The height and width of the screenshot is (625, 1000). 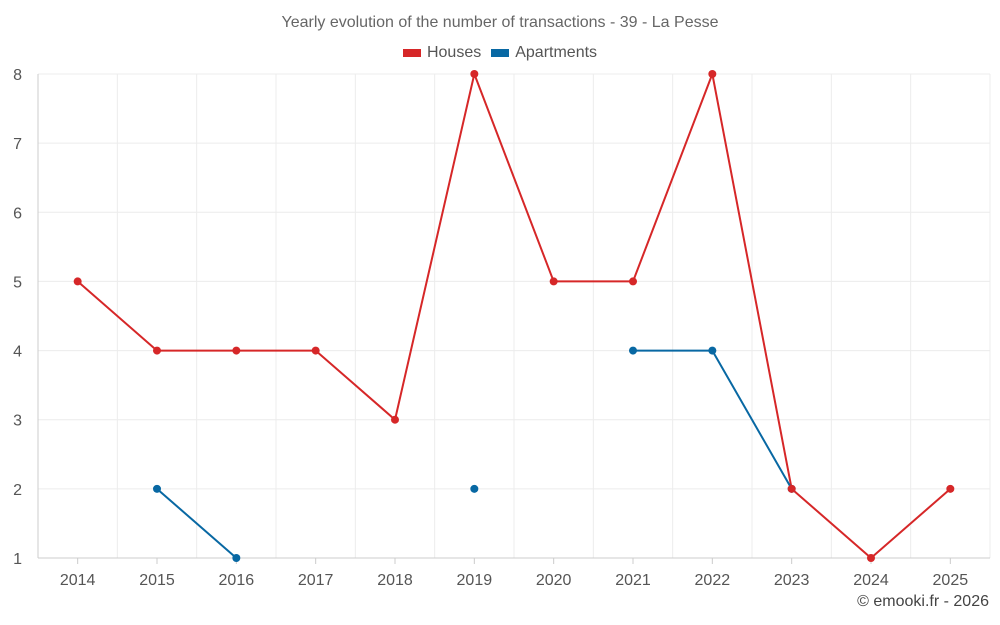 I want to click on y-tick-label: 5, so click(x=17, y=282).